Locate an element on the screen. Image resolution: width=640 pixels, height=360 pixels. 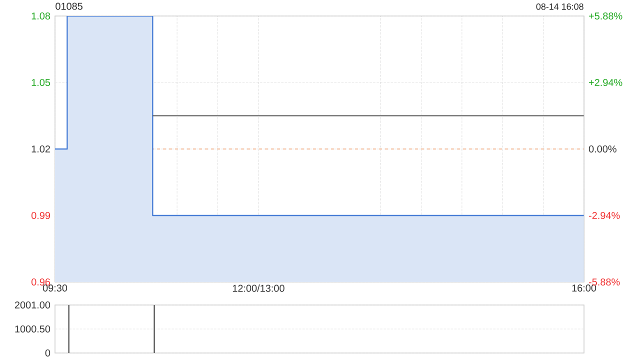
y-tick-label: 2001.00 is located at coordinates (32, 305).